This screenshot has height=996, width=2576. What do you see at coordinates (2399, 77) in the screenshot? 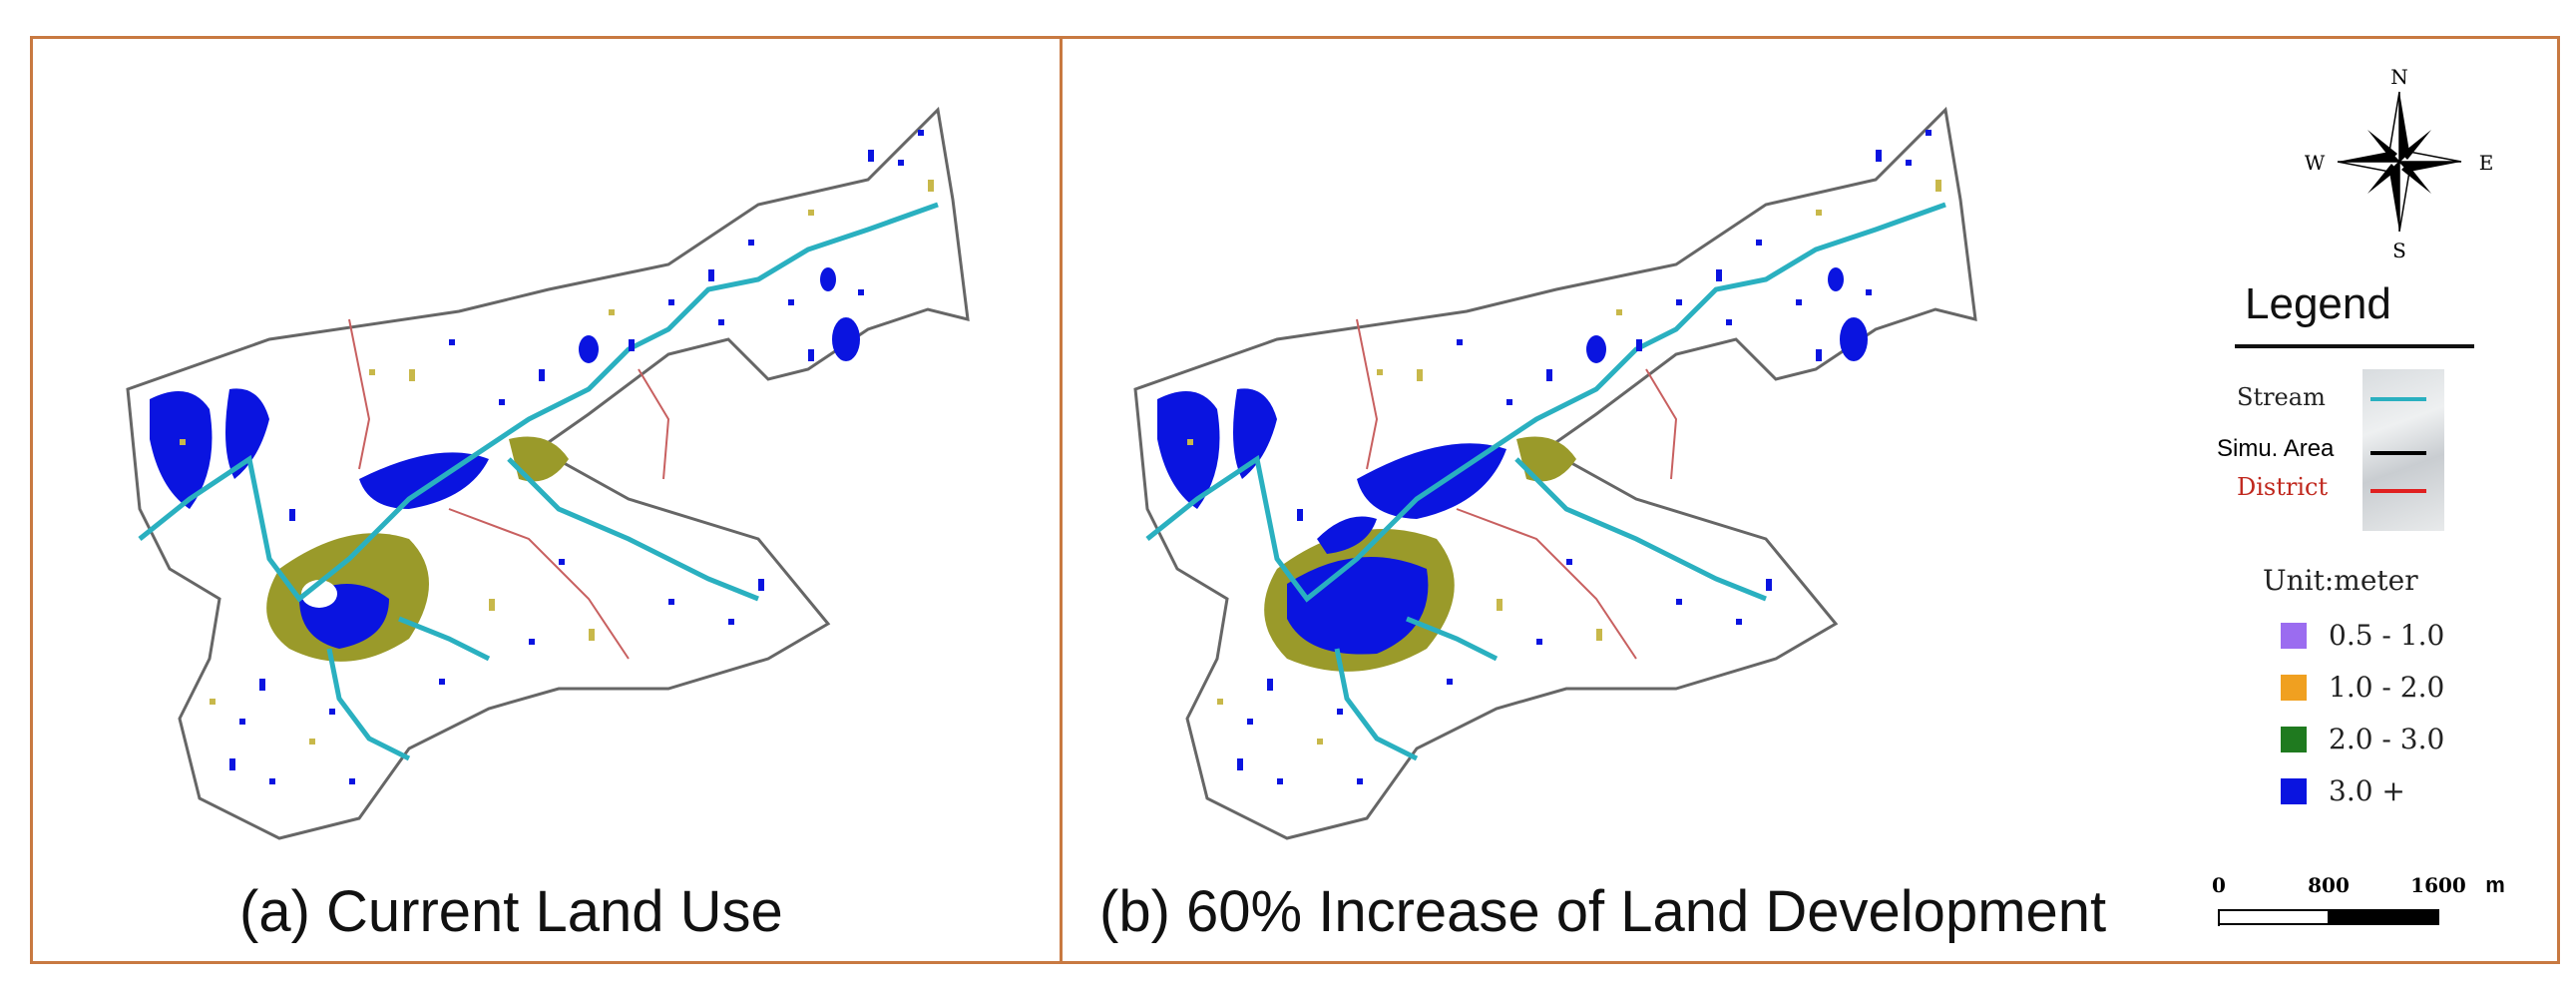
I see `compass-n: N` at bounding box center [2399, 77].